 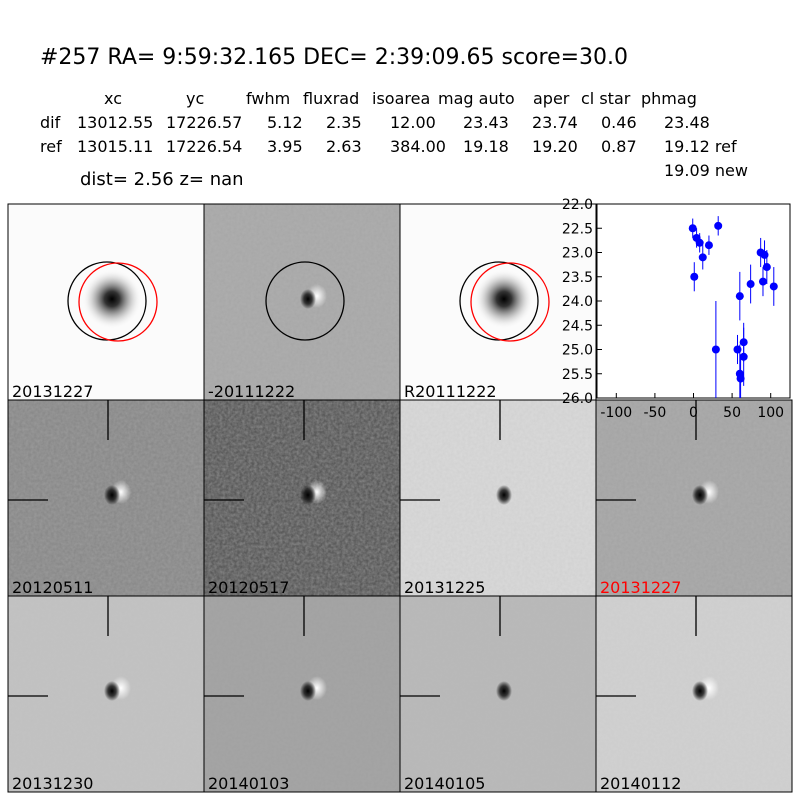 What do you see at coordinates (248, 587) in the screenshot?
I see `stamp-label: 20120517` at bounding box center [248, 587].